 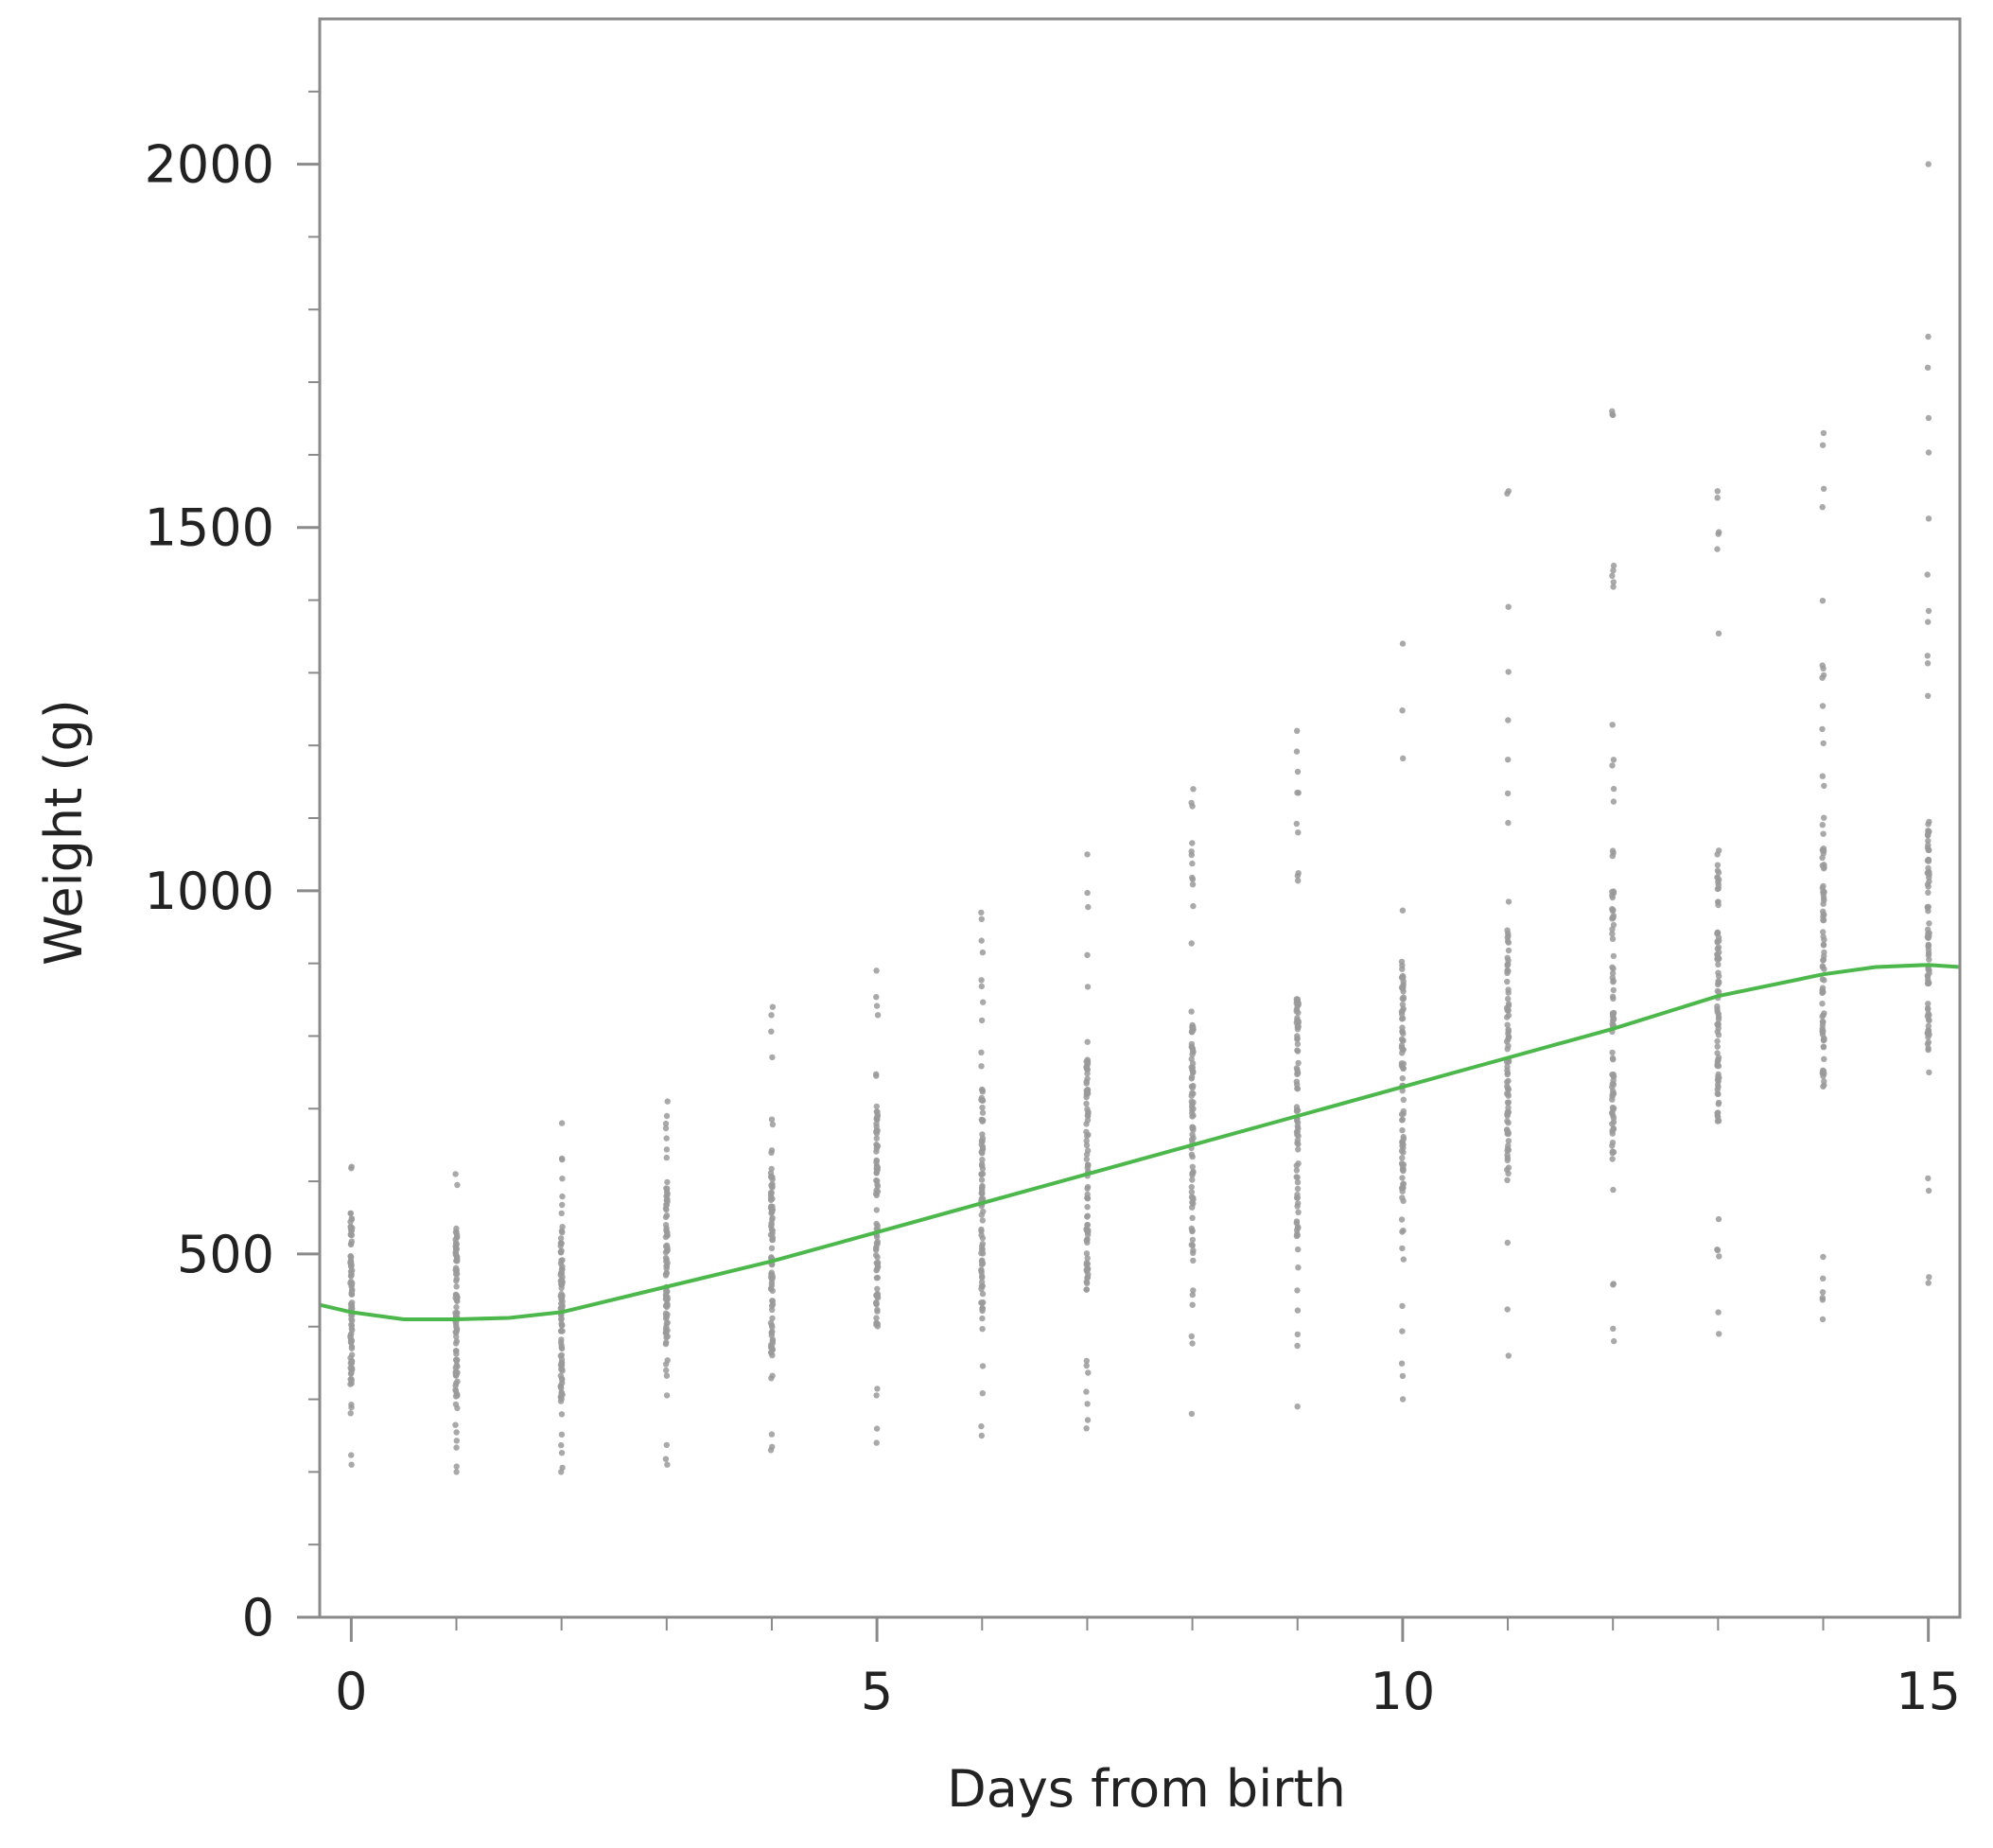 What do you see at coordinates (1146, 1789) in the screenshot?
I see `x-axis-title: Days from birth` at bounding box center [1146, 1789].